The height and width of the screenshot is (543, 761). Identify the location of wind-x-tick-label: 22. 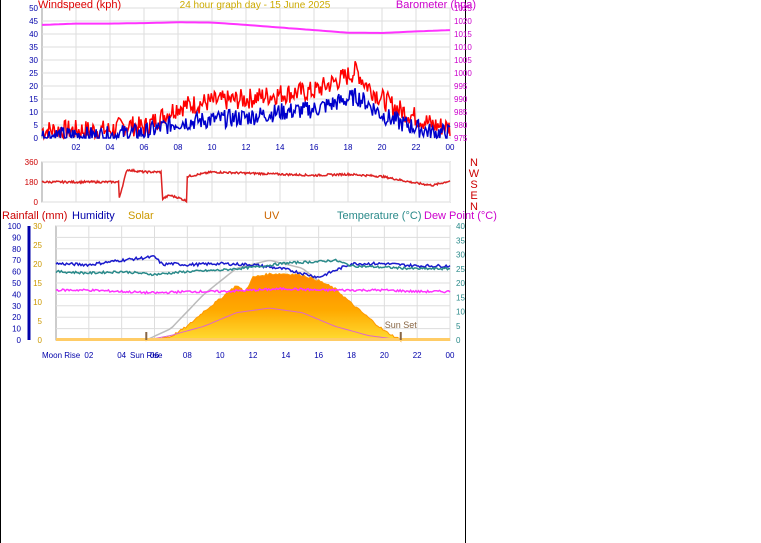
(416, 147).